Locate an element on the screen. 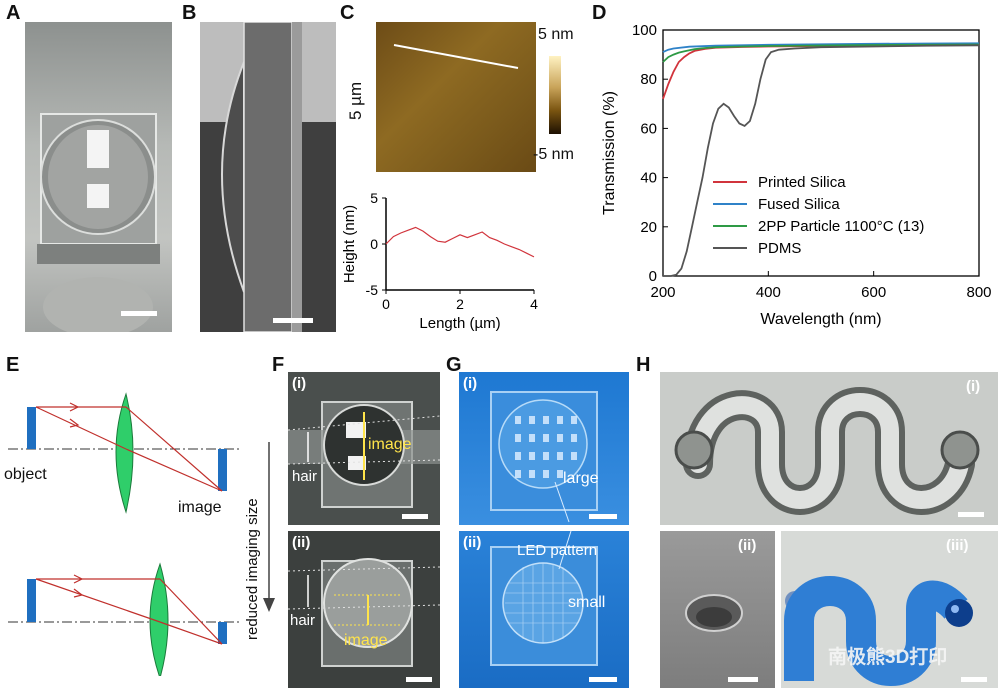 This screenshot has height=699, width=1000. panel-f-hair-label-ii: hair is located at coordinates (303, 620).